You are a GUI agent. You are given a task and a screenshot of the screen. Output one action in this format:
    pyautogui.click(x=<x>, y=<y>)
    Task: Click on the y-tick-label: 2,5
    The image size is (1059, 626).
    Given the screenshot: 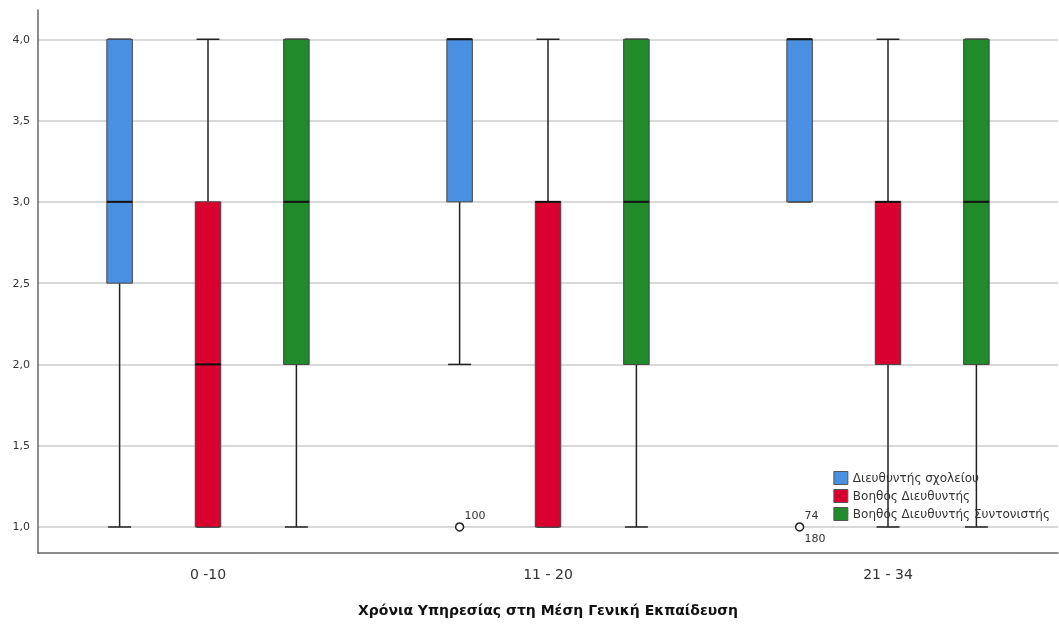 What is the action you would take?
    pyautogui.click(x=21, y=283)
    